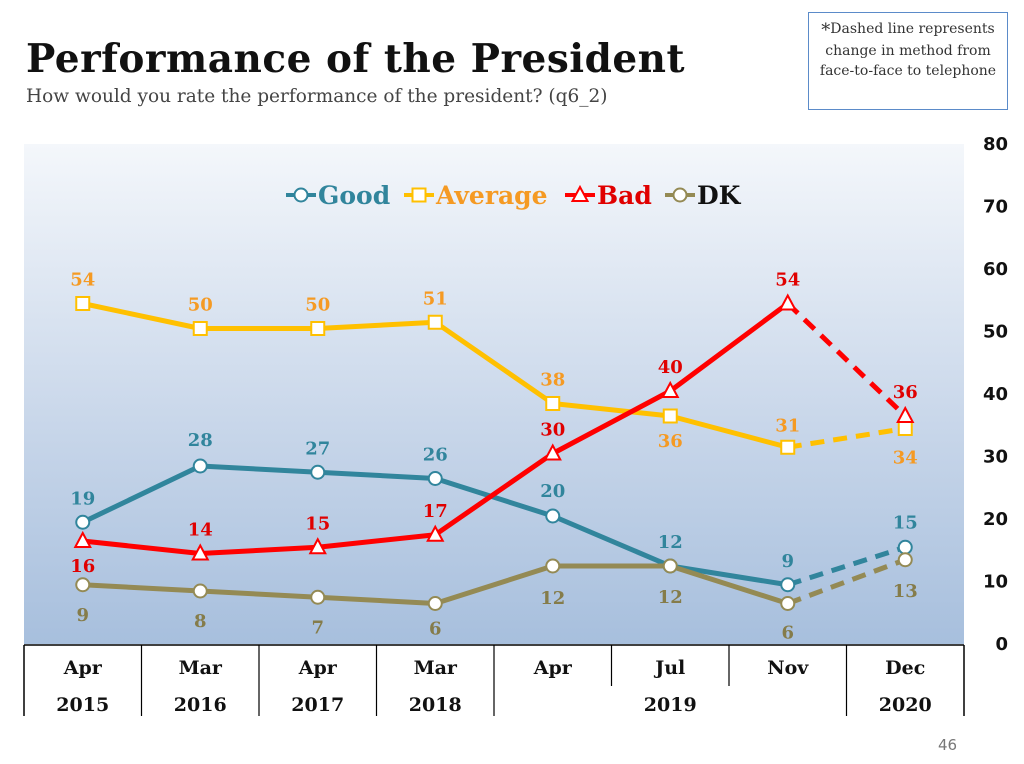  What do you see at coordinates (846, 438) in the screenshot?
I see `series-dashed-average` at bounding box center [846, 438].